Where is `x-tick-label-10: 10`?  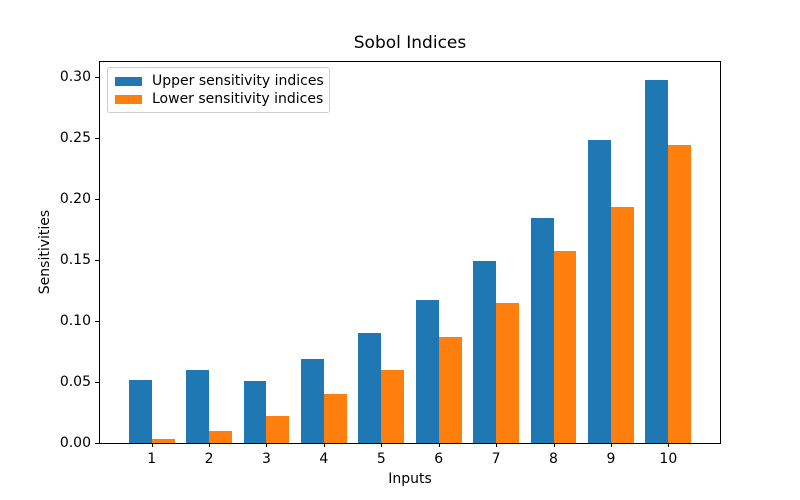 x-tick-label-10: 10 is located at coordinates (668, 459).